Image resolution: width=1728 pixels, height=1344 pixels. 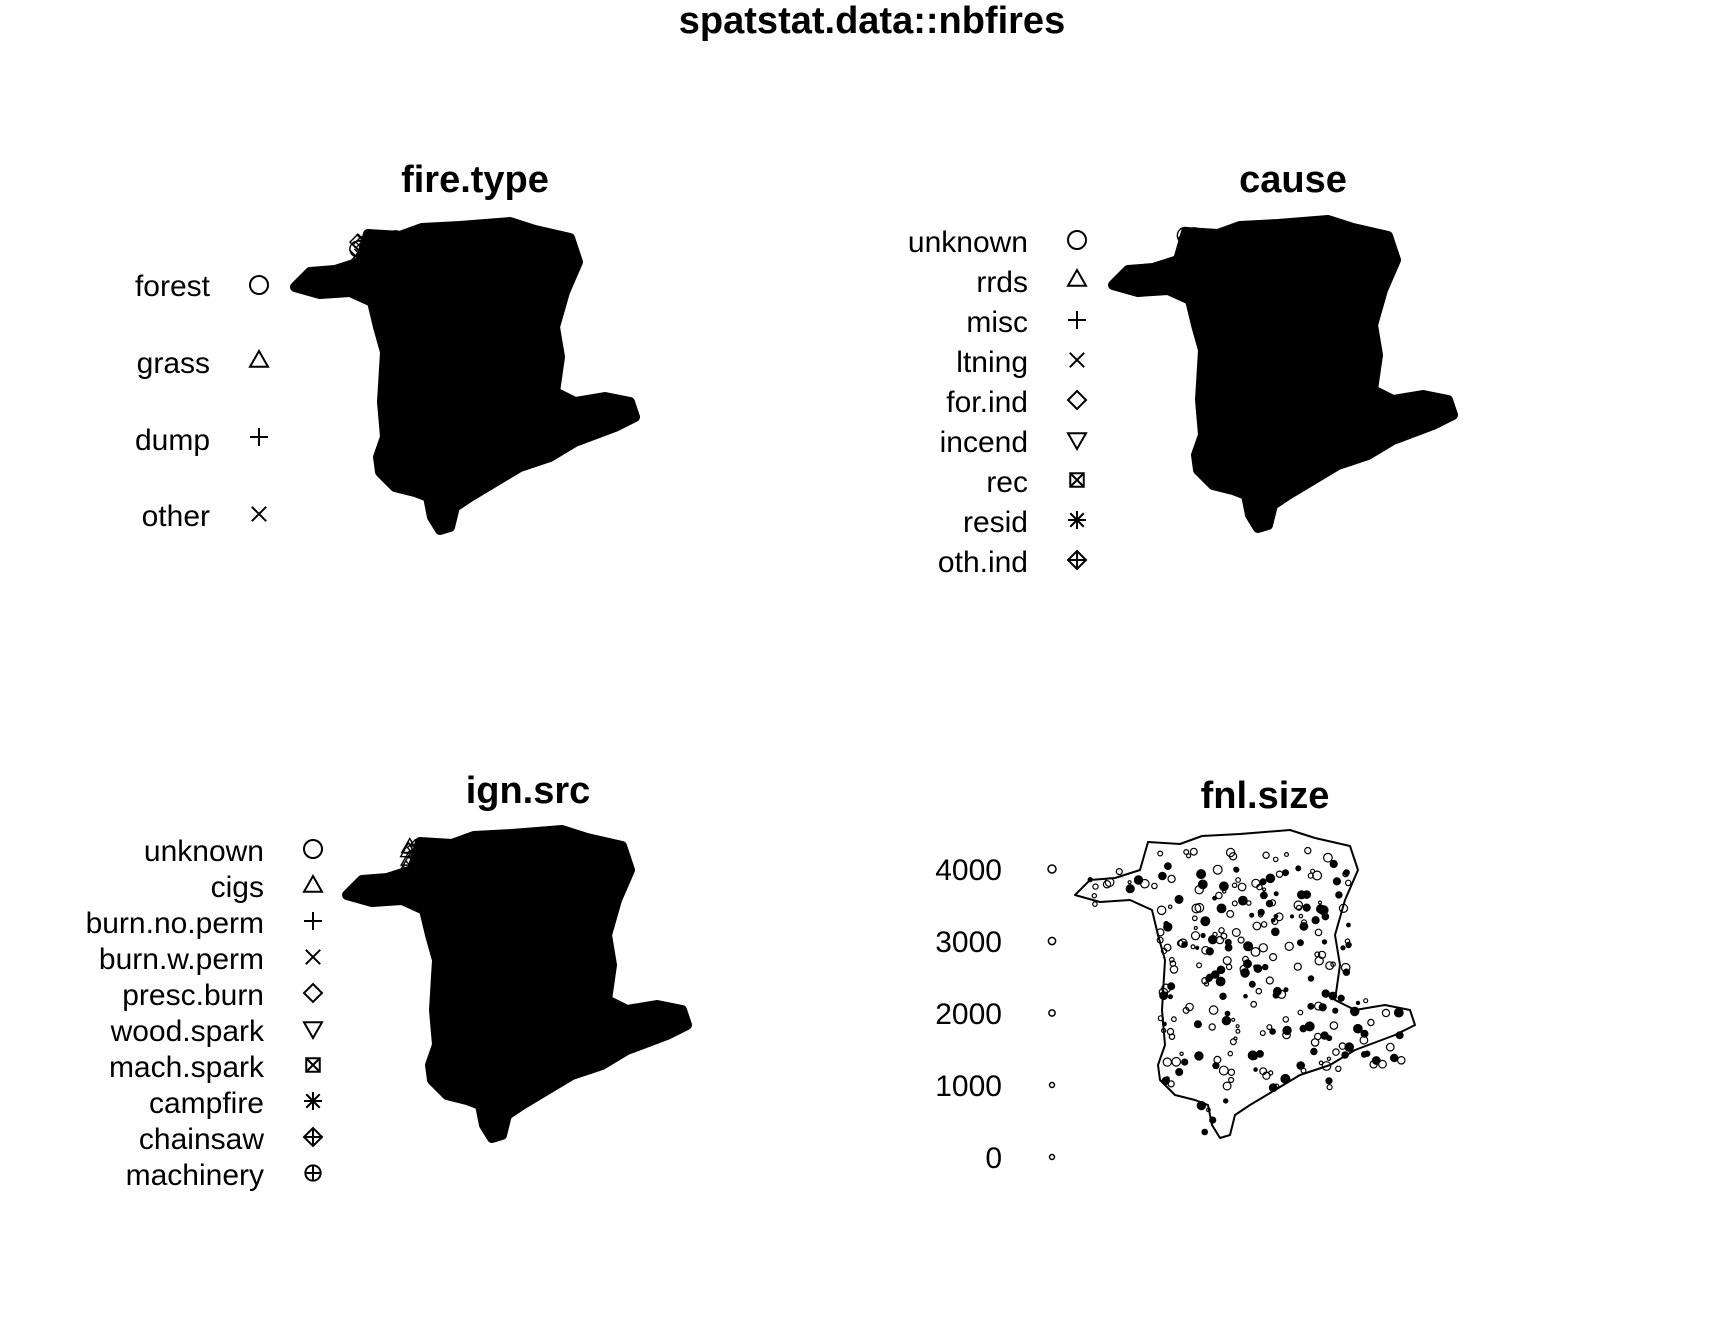 What do you see at coordinates (195, 1175) in the screenshot?
I see `legend-label: machinery` at bounding box center [195, 1175].